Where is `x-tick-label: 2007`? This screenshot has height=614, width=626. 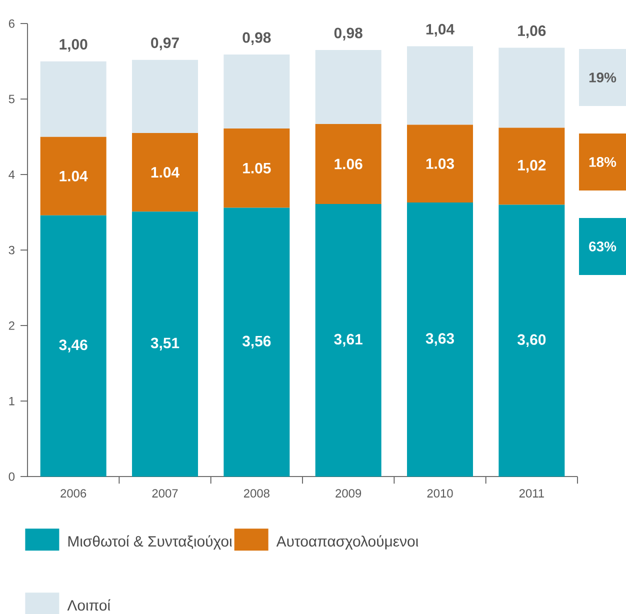 x-tick-label: 2007 is located at coordinates (165, 493).